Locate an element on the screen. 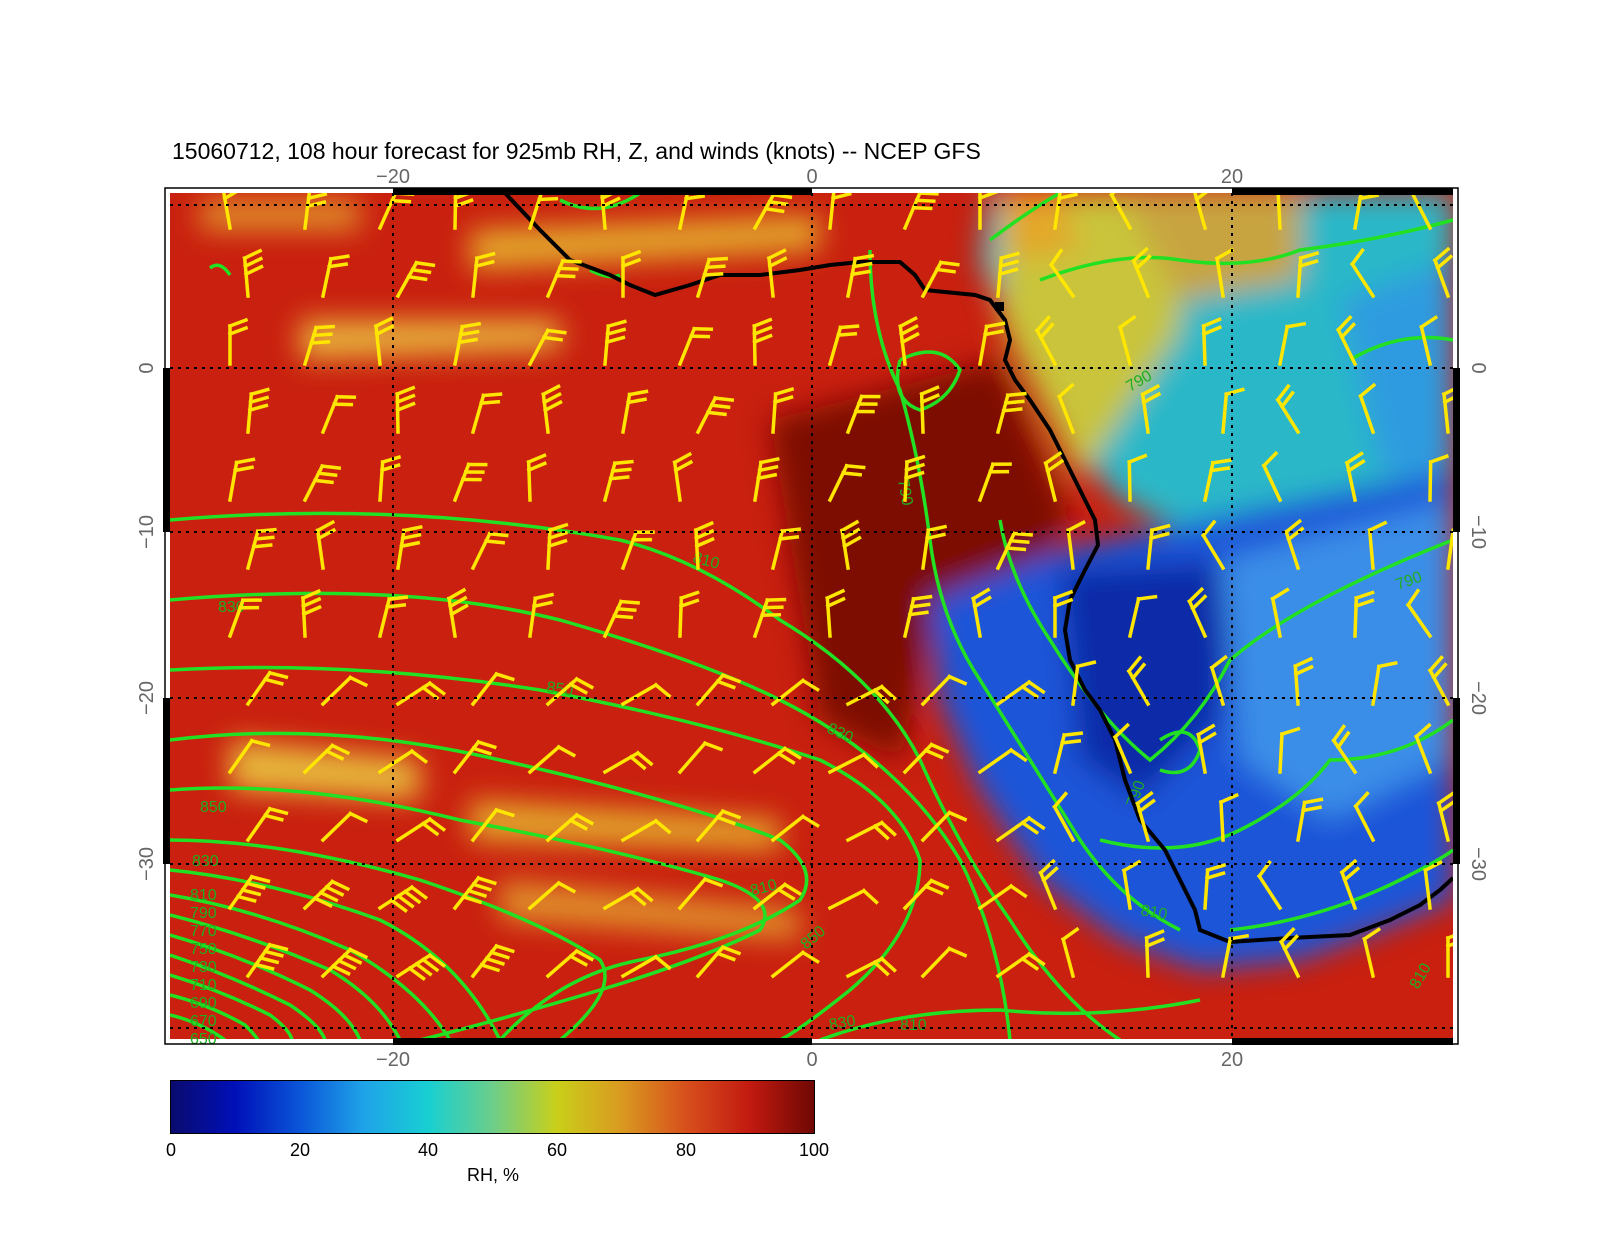 This screenshot has width=1624, height=1258. lat-ticks-right: 0 −10 −20 −30 is located at coordinates (1478, 621).